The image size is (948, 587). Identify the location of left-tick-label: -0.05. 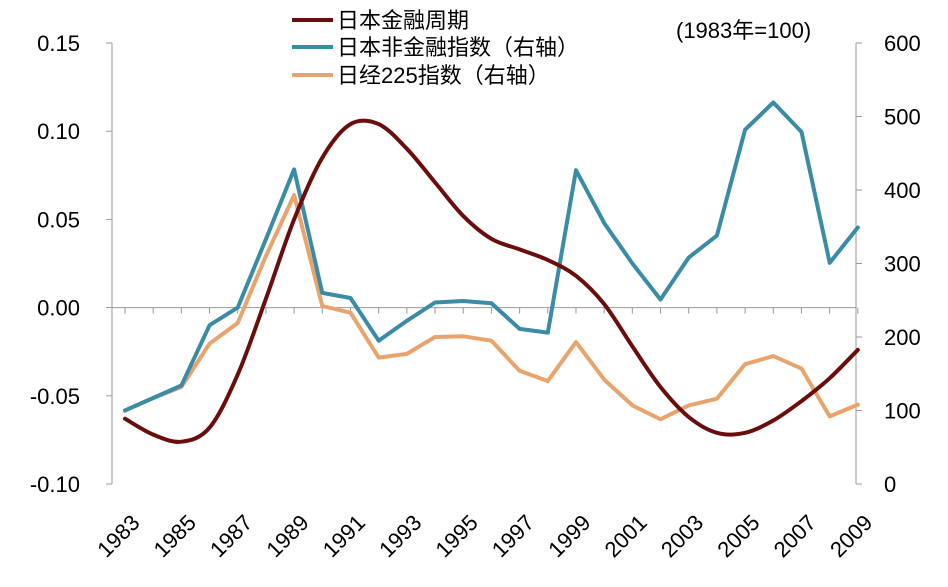
(55, 396).